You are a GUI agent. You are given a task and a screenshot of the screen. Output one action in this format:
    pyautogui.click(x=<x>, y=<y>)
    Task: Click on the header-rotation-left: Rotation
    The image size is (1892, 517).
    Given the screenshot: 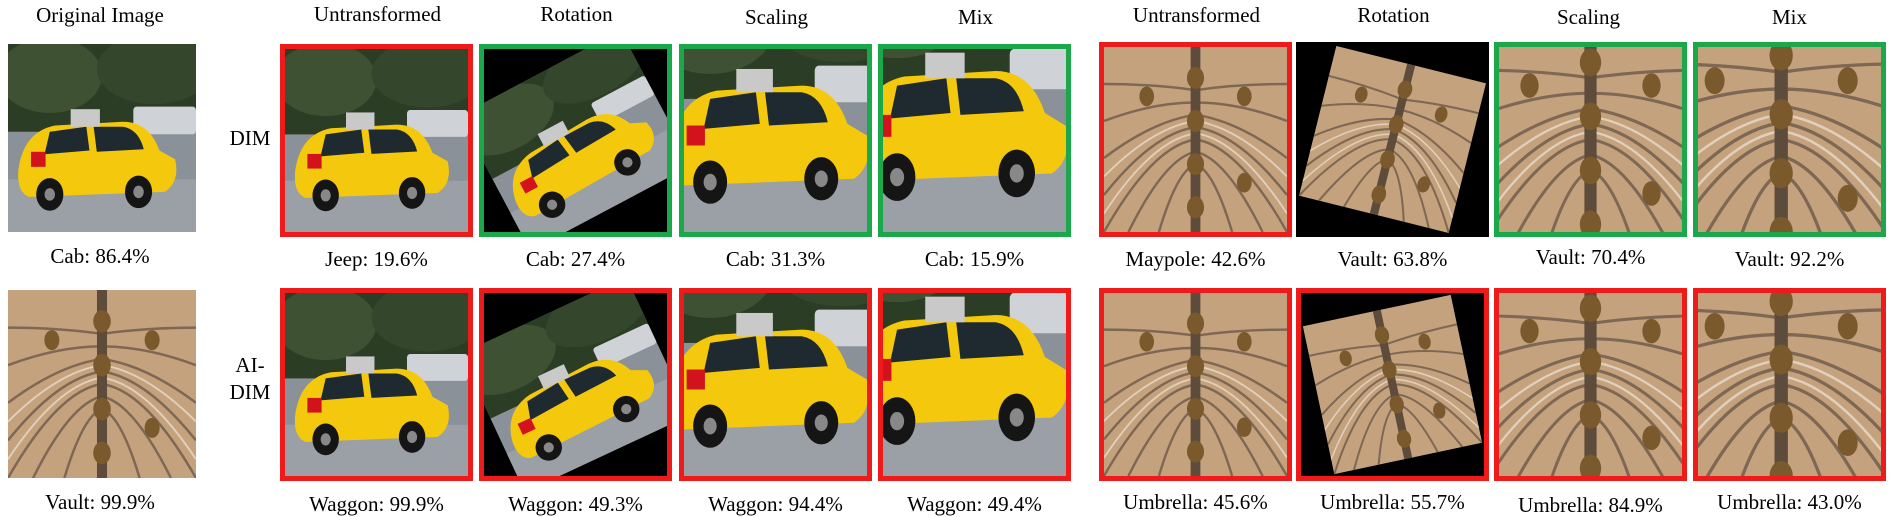 What is the action you would take?
    pyautogui.click(x=576, y=14)
    